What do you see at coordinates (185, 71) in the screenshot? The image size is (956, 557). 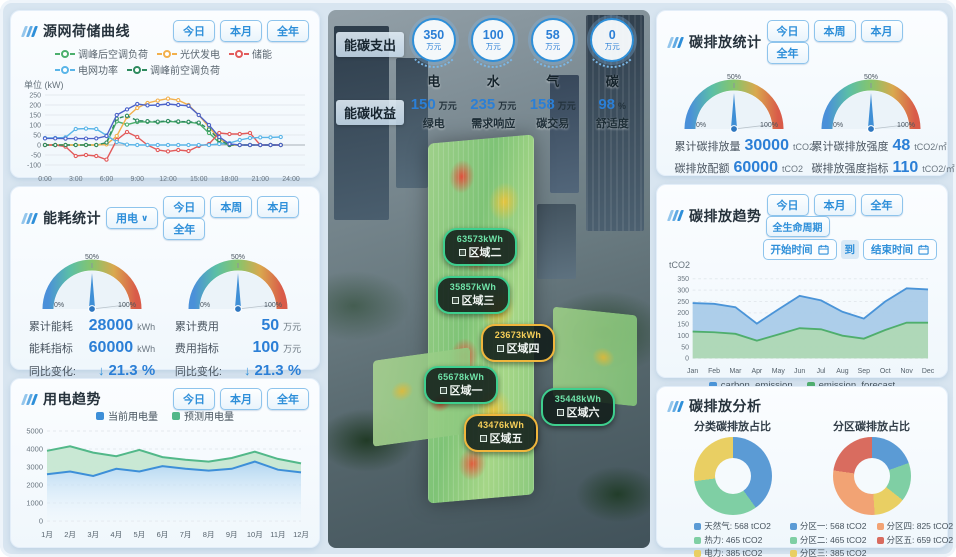 I see `legend-label: 调峰前空调负荷` at bounding box center [185, 71].